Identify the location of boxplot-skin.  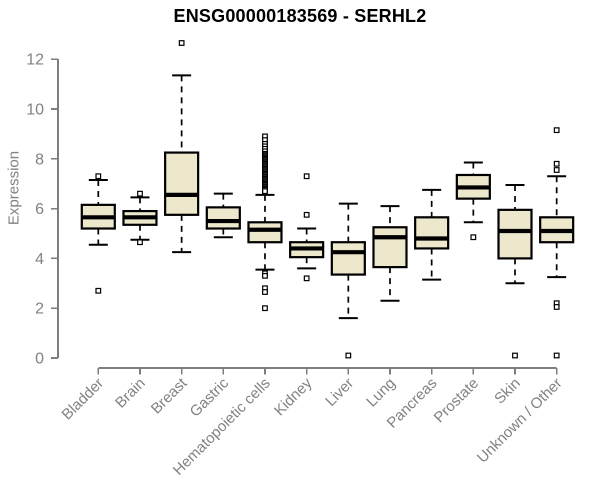
(515, 271).